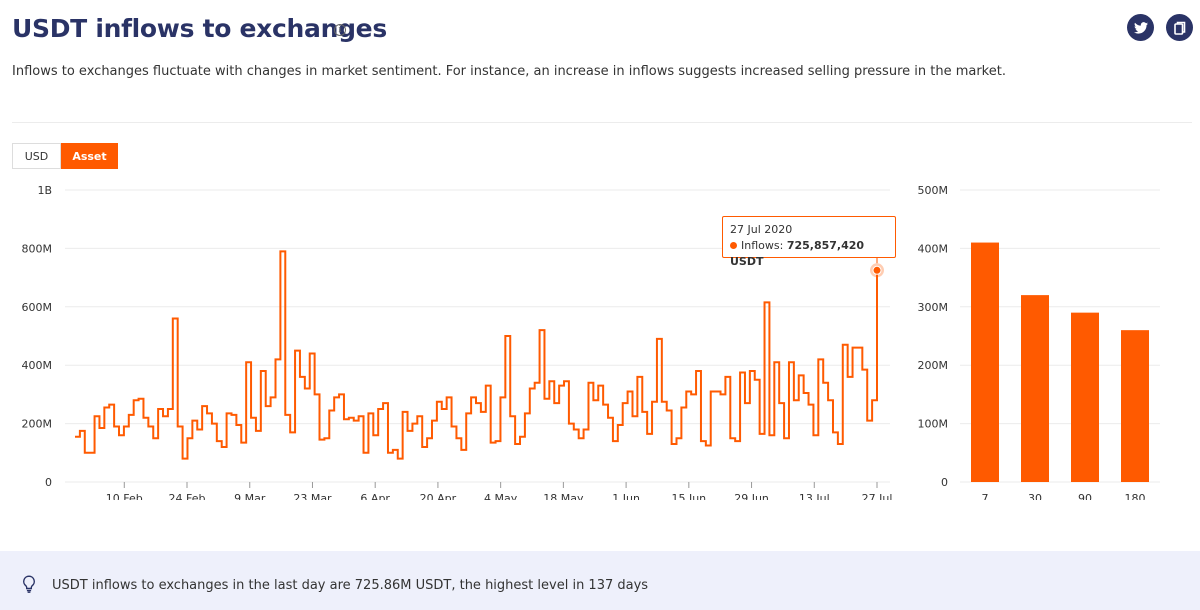  Describe the element at coordinates (29, 584) in the screenshot. I see `lightbulb-icon` at that location.